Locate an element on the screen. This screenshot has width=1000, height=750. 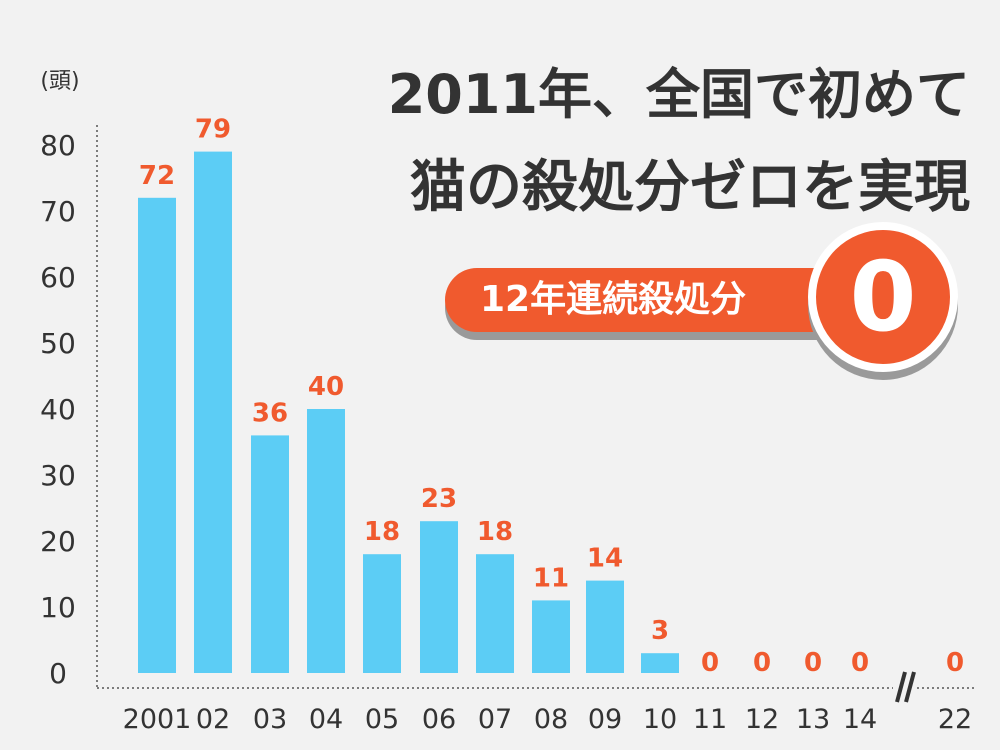
x-tick-label: 06 is located at coordinates (439, 719).